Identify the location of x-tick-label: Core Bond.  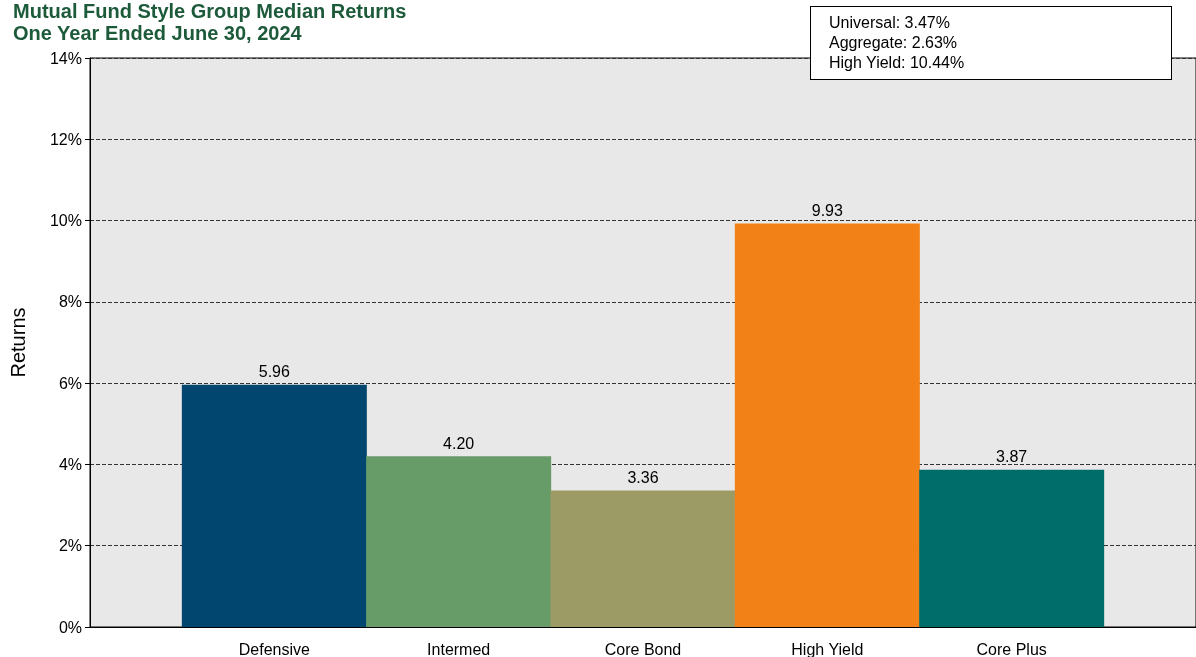
(643, 648).